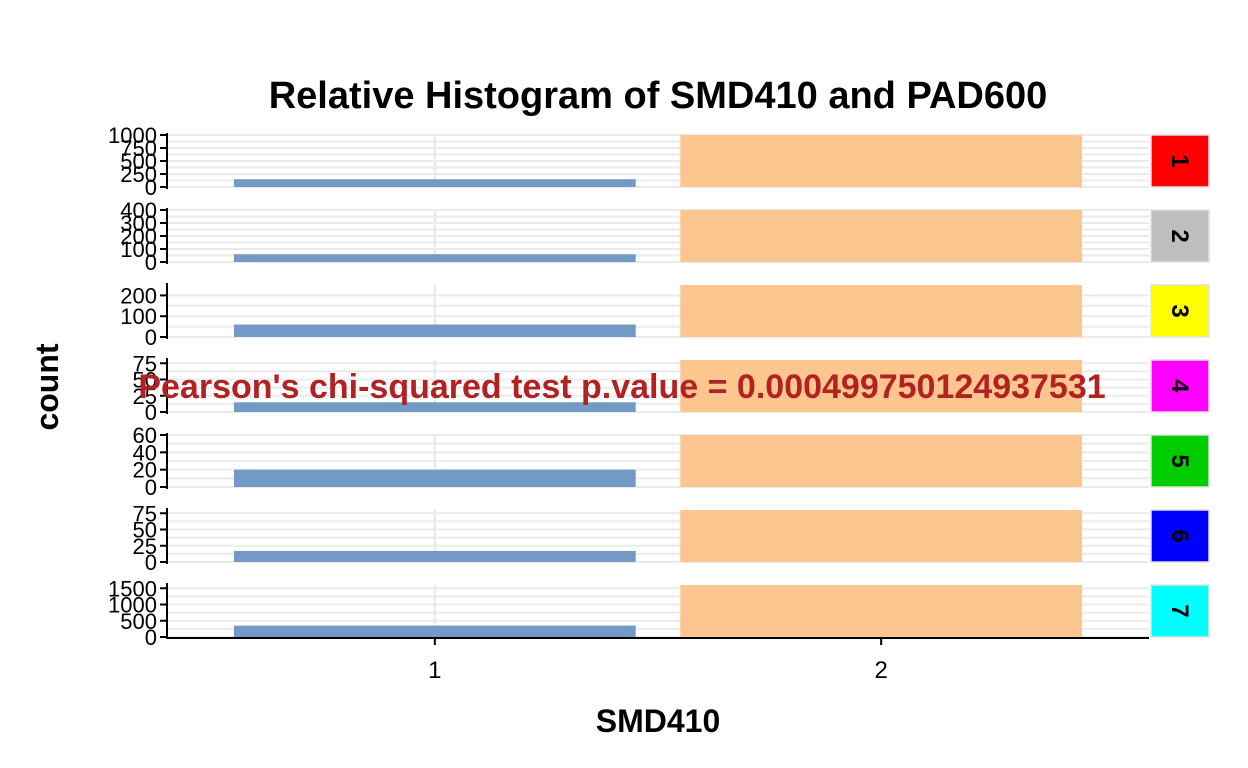  Describe the element at coordinates (132, 588) in the screenshot. I see `y-tick-label: 1500` at that location.